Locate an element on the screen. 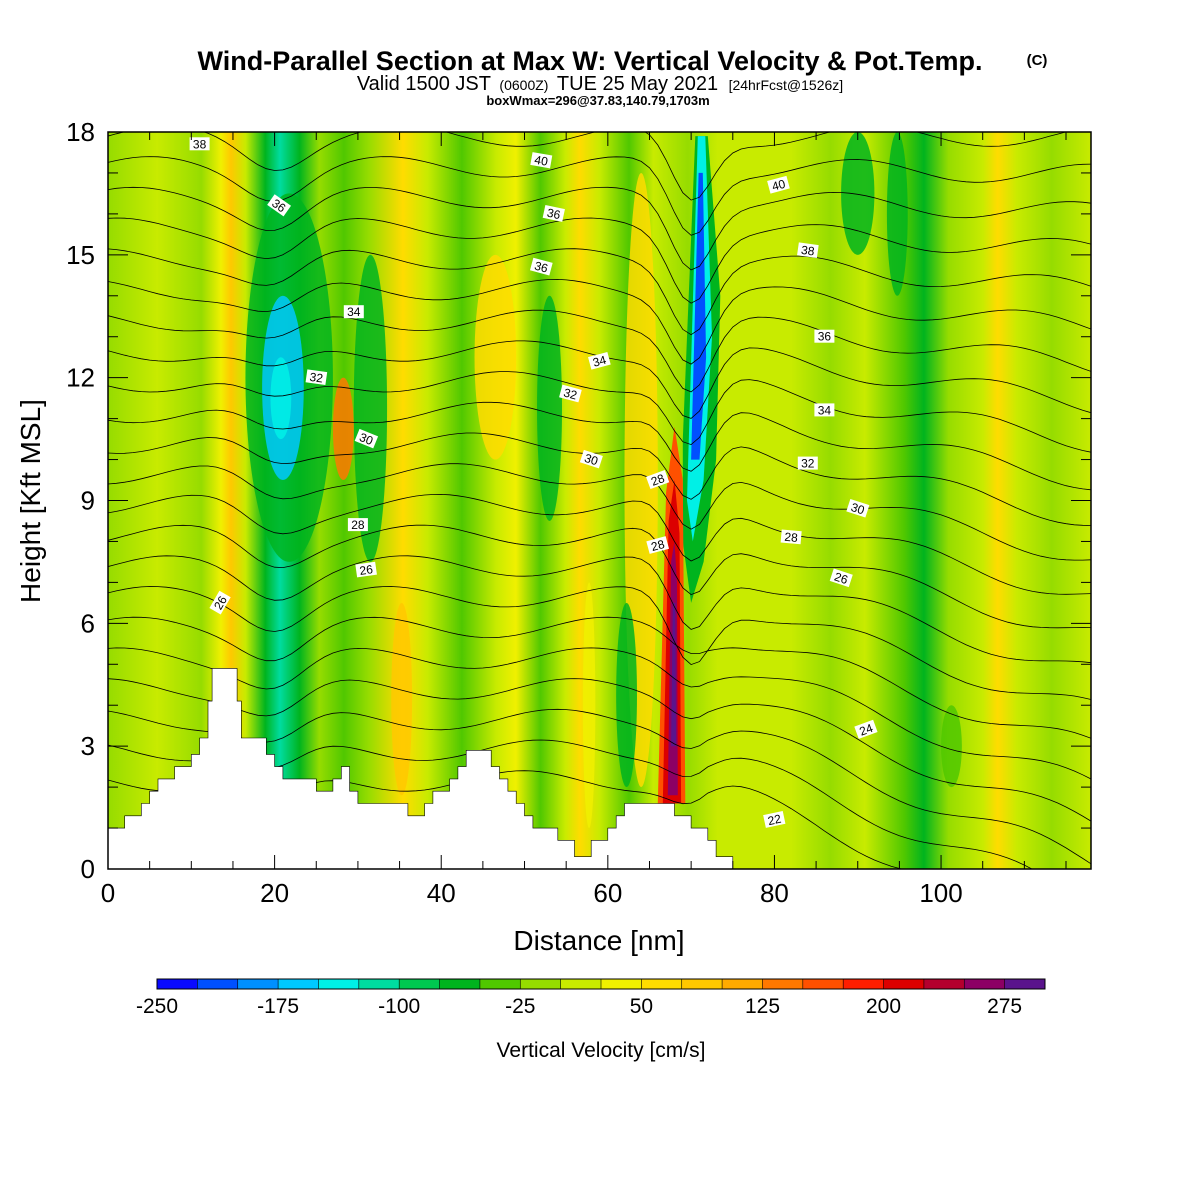 The height and width of the screenshot is (1200, 1200). colorbar-tick-label: 200 is located at coordinates (883, 1006).